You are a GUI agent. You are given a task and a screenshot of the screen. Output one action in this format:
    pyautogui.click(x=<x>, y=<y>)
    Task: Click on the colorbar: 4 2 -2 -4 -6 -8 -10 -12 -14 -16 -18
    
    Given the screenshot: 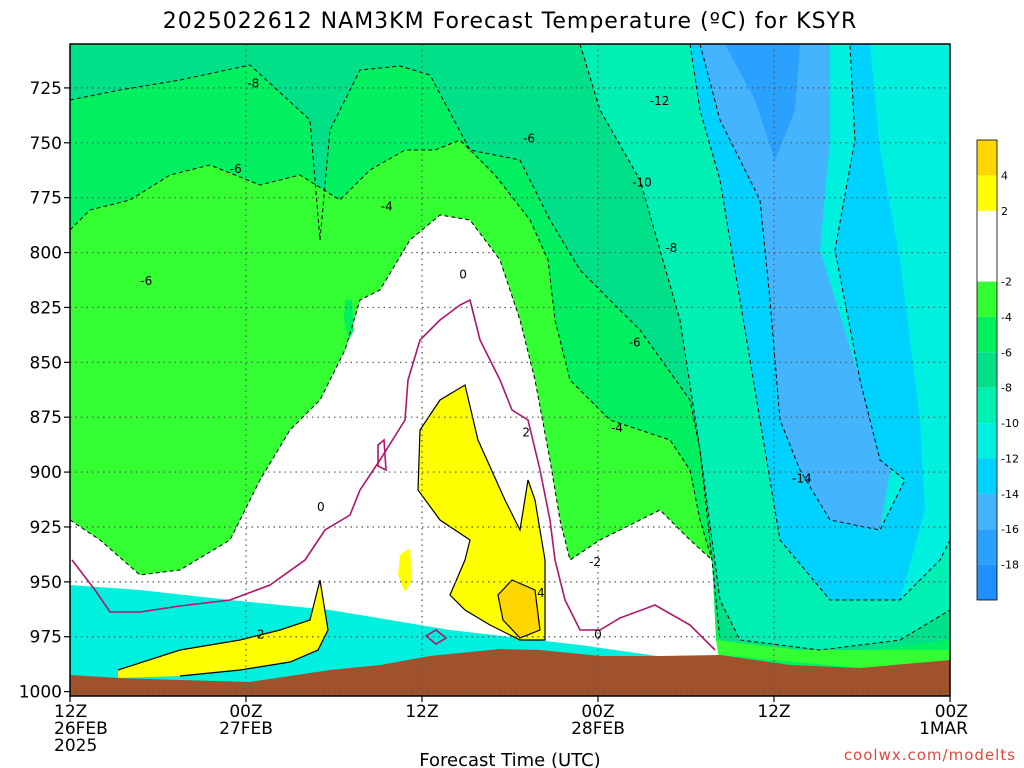 What is the action you would take?
    pyautogui.click(x=997, y=370)
    